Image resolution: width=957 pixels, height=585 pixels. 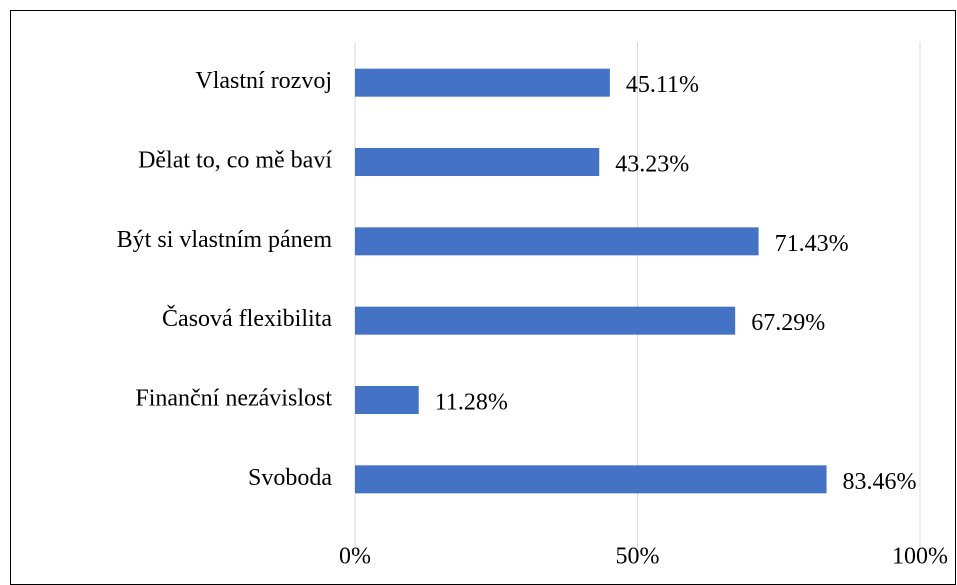 I want to click on value-label: 67.29%, so click(x=788, y=323).